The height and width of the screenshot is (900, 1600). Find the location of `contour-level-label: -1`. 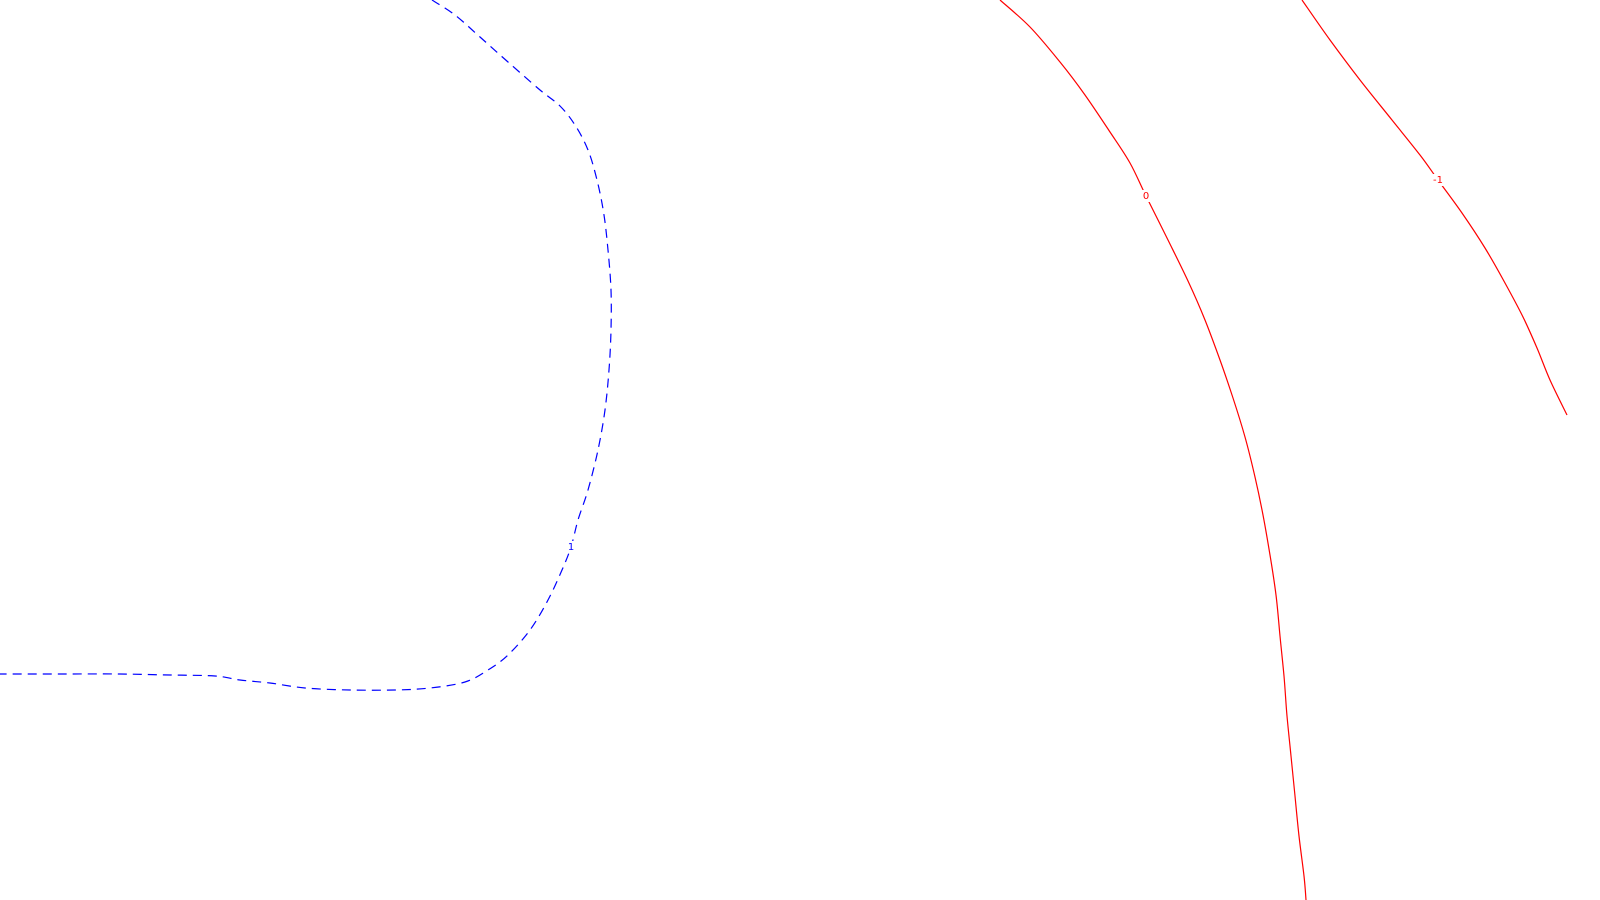

contour-level-label: -1 is located at coordinates (1438, 180).